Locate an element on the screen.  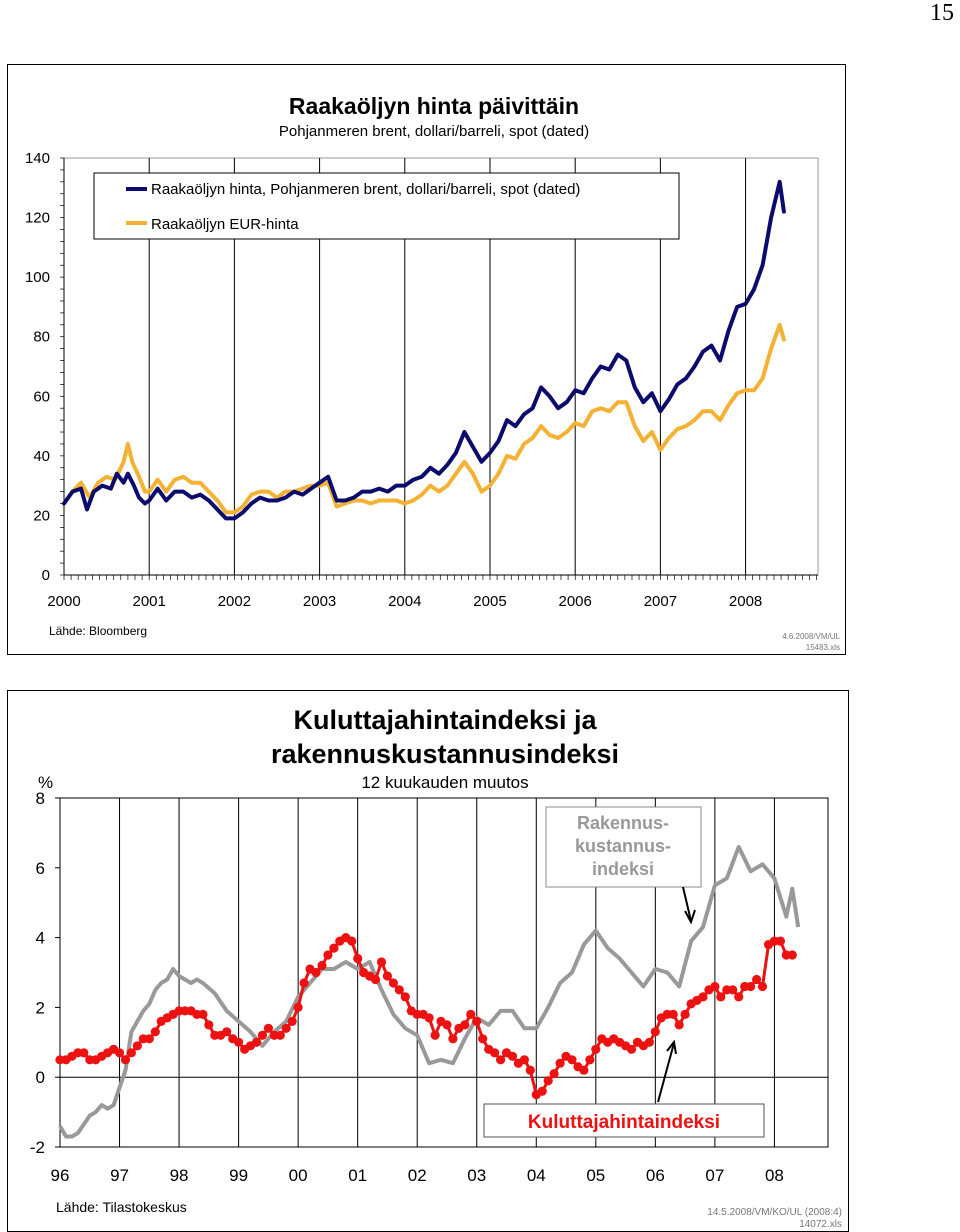
brent-eur-line is located at coordinates (424, 418).